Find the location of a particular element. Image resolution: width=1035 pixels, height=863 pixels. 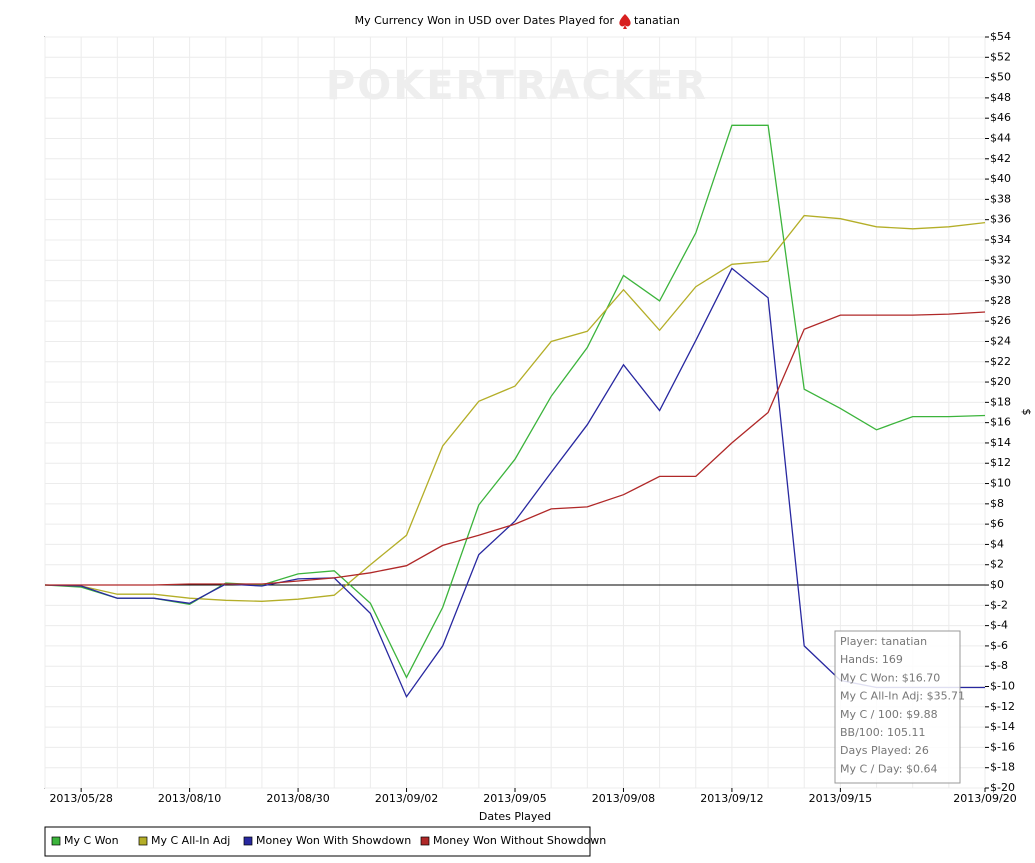

y-tick-label: $32 is located at coordinates (1000, 259).